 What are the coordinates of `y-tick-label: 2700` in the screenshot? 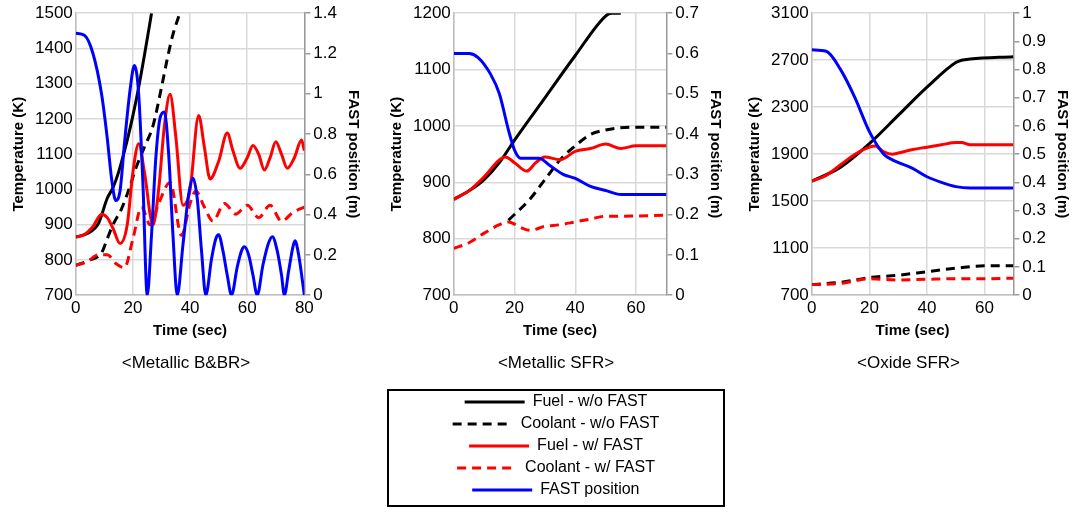 It's located at (789, 59).